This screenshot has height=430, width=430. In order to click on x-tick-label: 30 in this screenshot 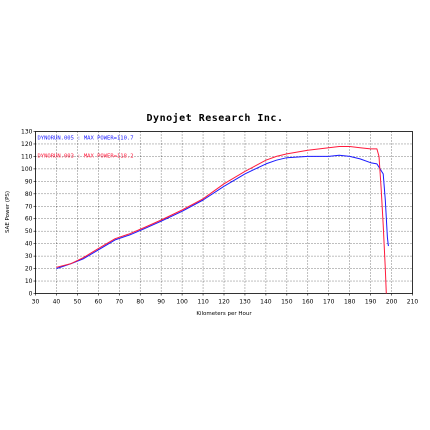, I will do `click(36, 302)`.